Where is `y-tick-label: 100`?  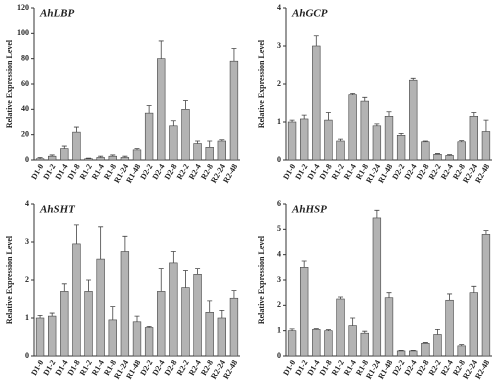 y-tick-label: 100 is located at coordinates (23, 32).